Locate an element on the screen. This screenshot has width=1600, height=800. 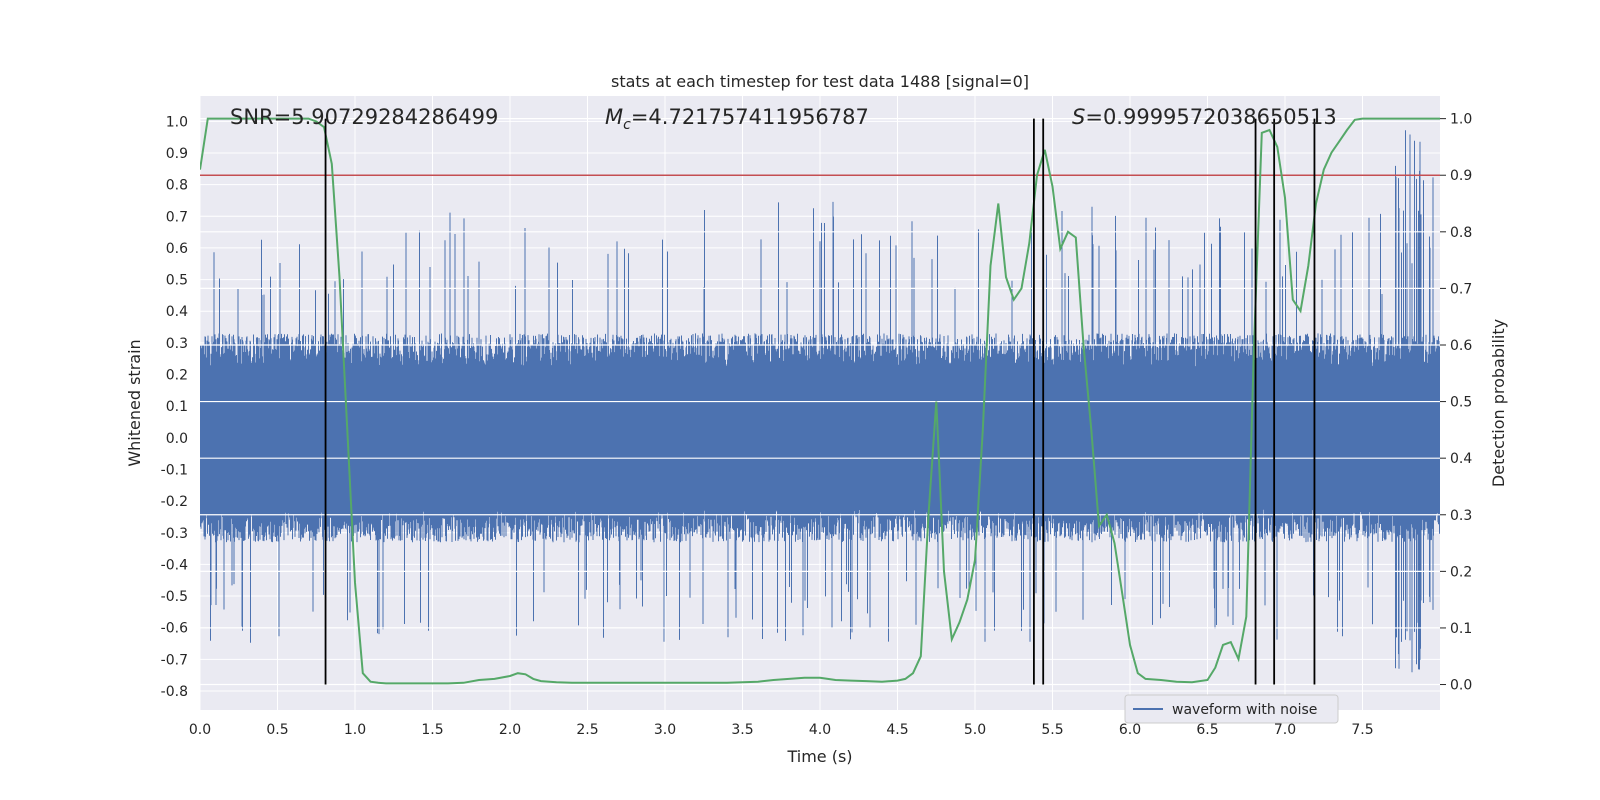
y-tick-label: 0.9 is located at coordinates (177, 154).